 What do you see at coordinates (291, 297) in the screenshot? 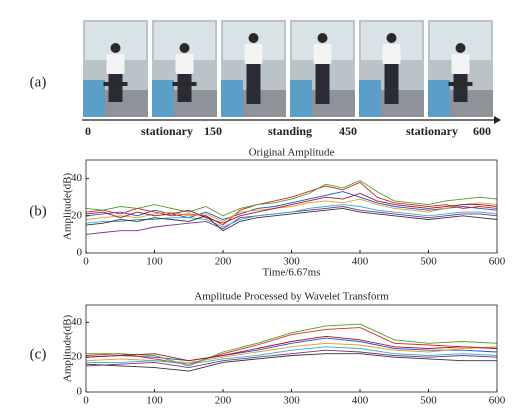
I see `chart-title: Amplitude Processed by Wavelet Transform` at bounding box center [291, 297].